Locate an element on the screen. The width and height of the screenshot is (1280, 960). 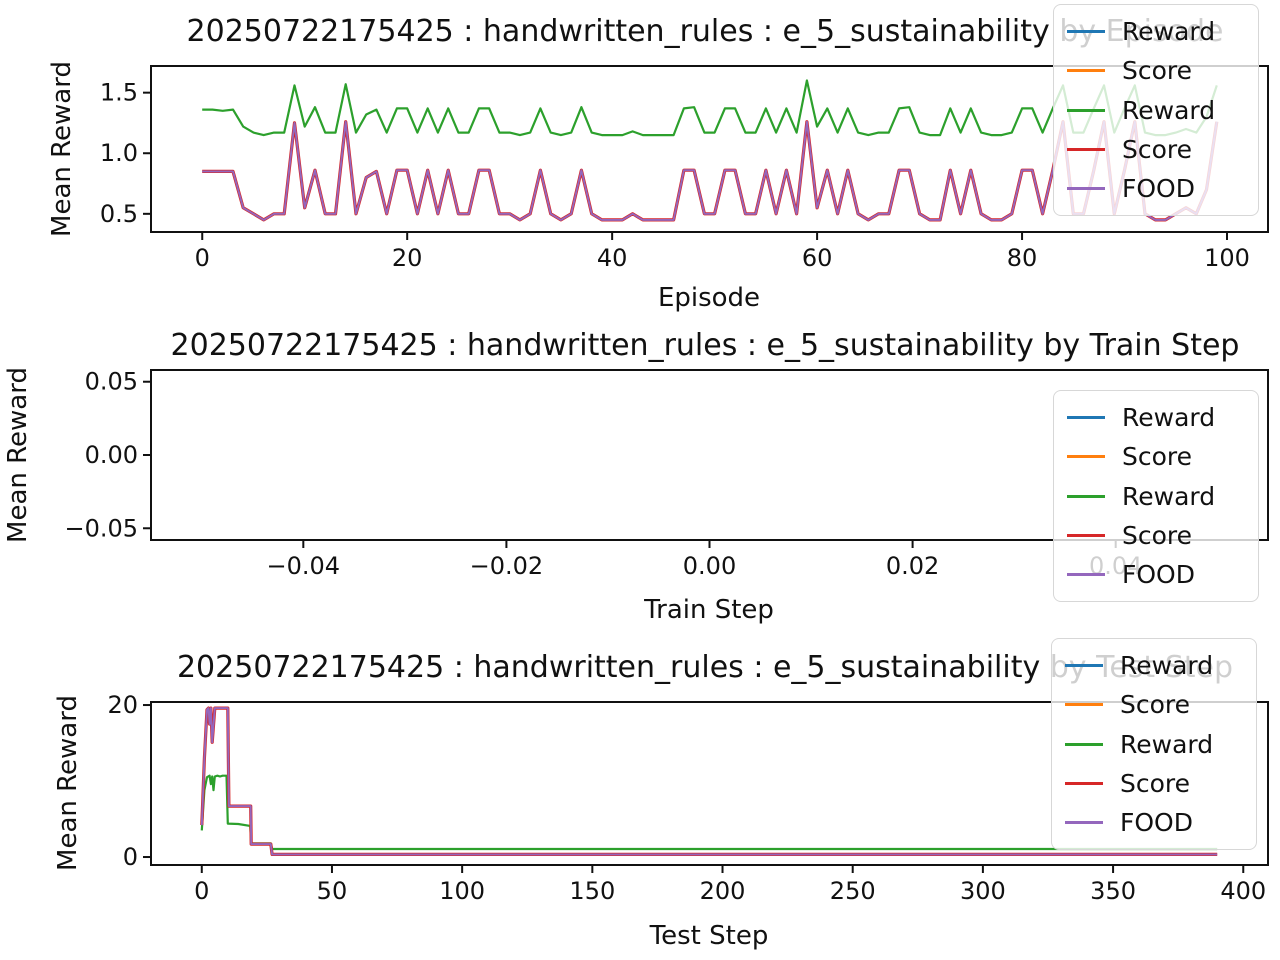
subplot-train-step-ylabel: Mean Reward is located at coordinates (18, 455).